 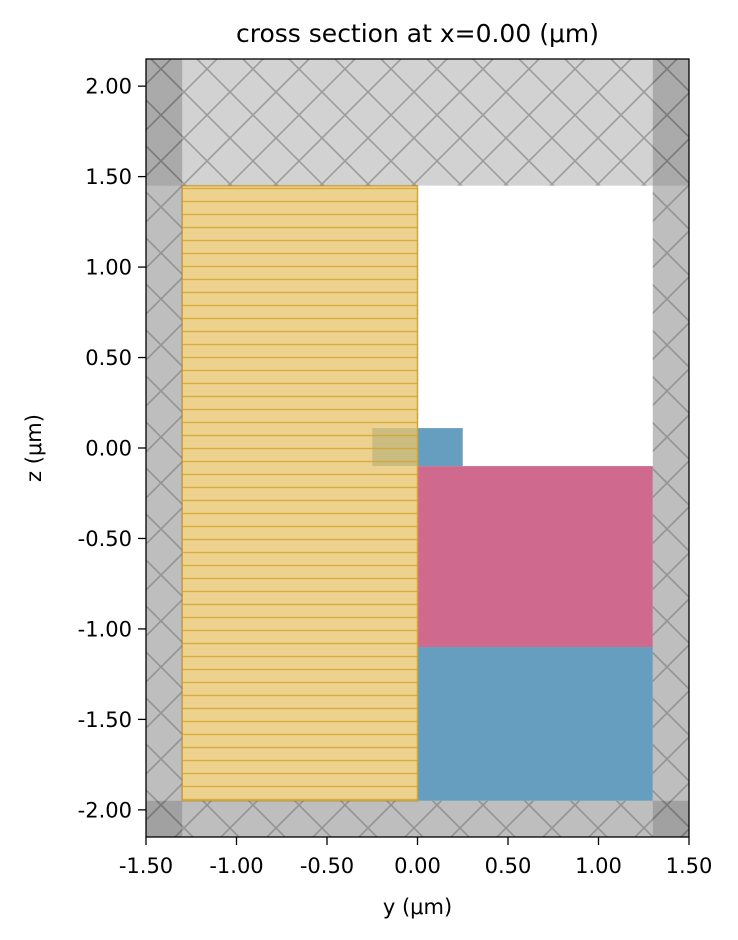 What do you see at coordinates (105, 539) in the screenshot?
I see `y-tick-label: -0.50` at bounding box center [105, 539].